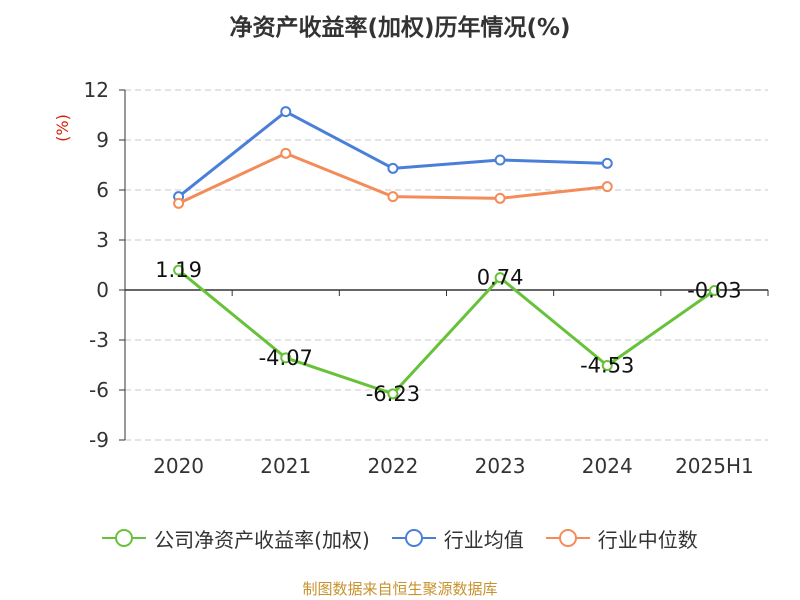  I want to click on legend-item-industry-avg: 行业均值, so click(457, 538).